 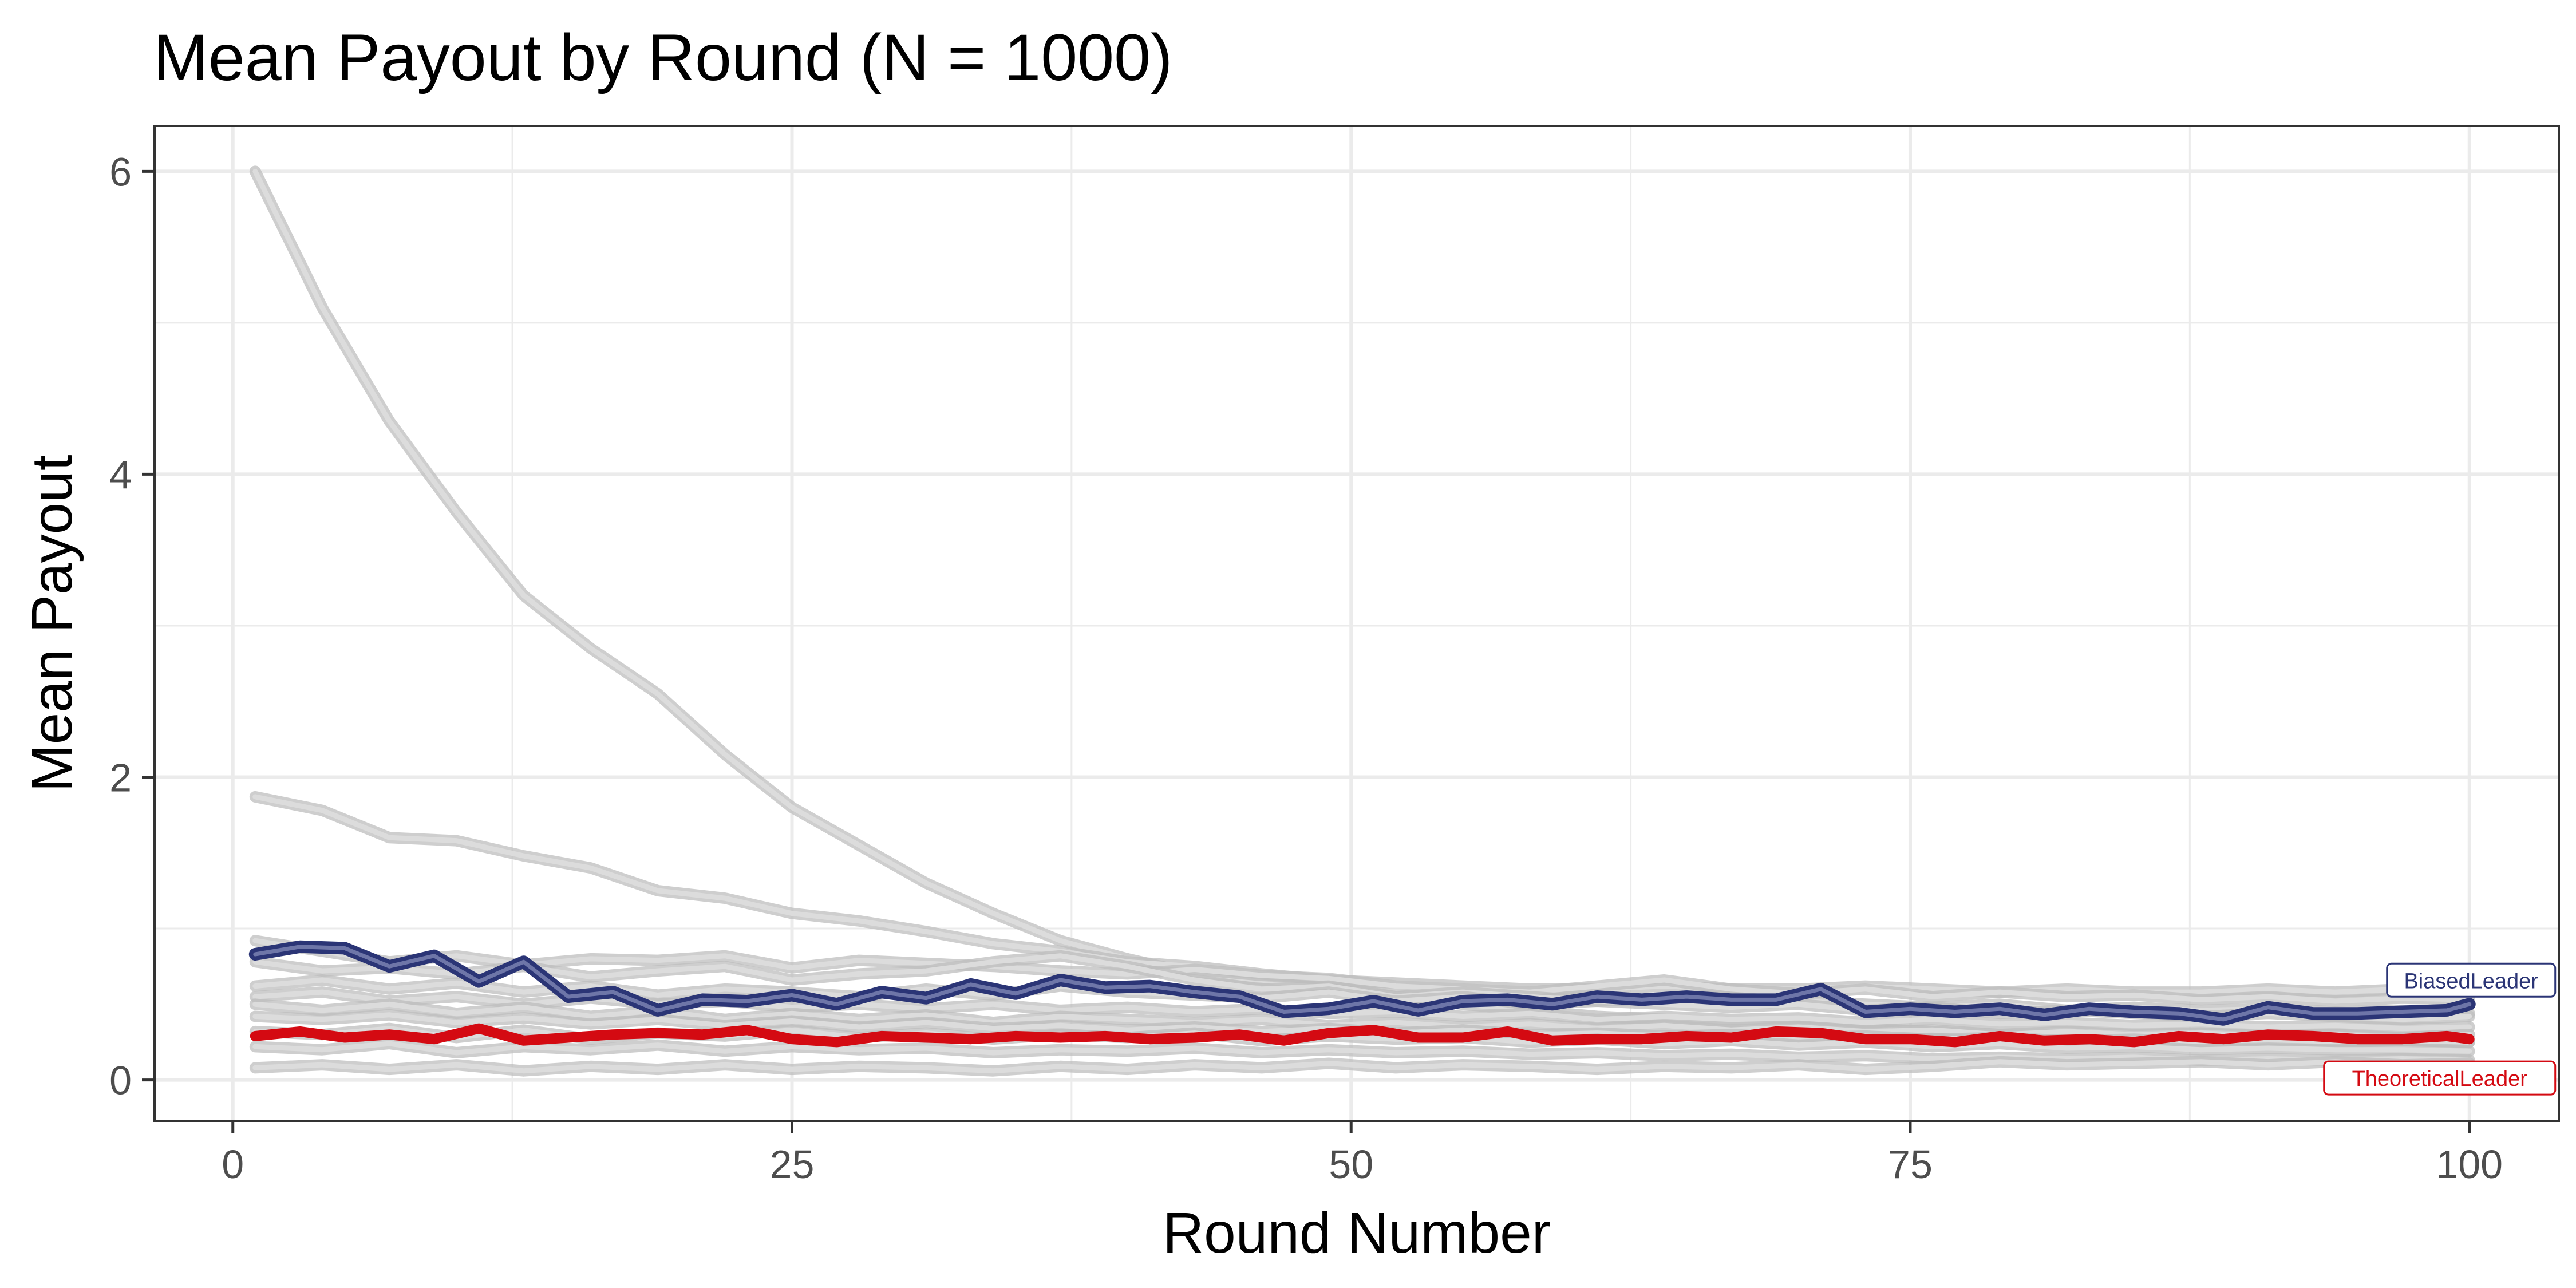 What do you see at coordinates (1362, 1035) in the screenshot?
I see `series-line-TheoreticalLeader` at bounding box center [1362, 1035].